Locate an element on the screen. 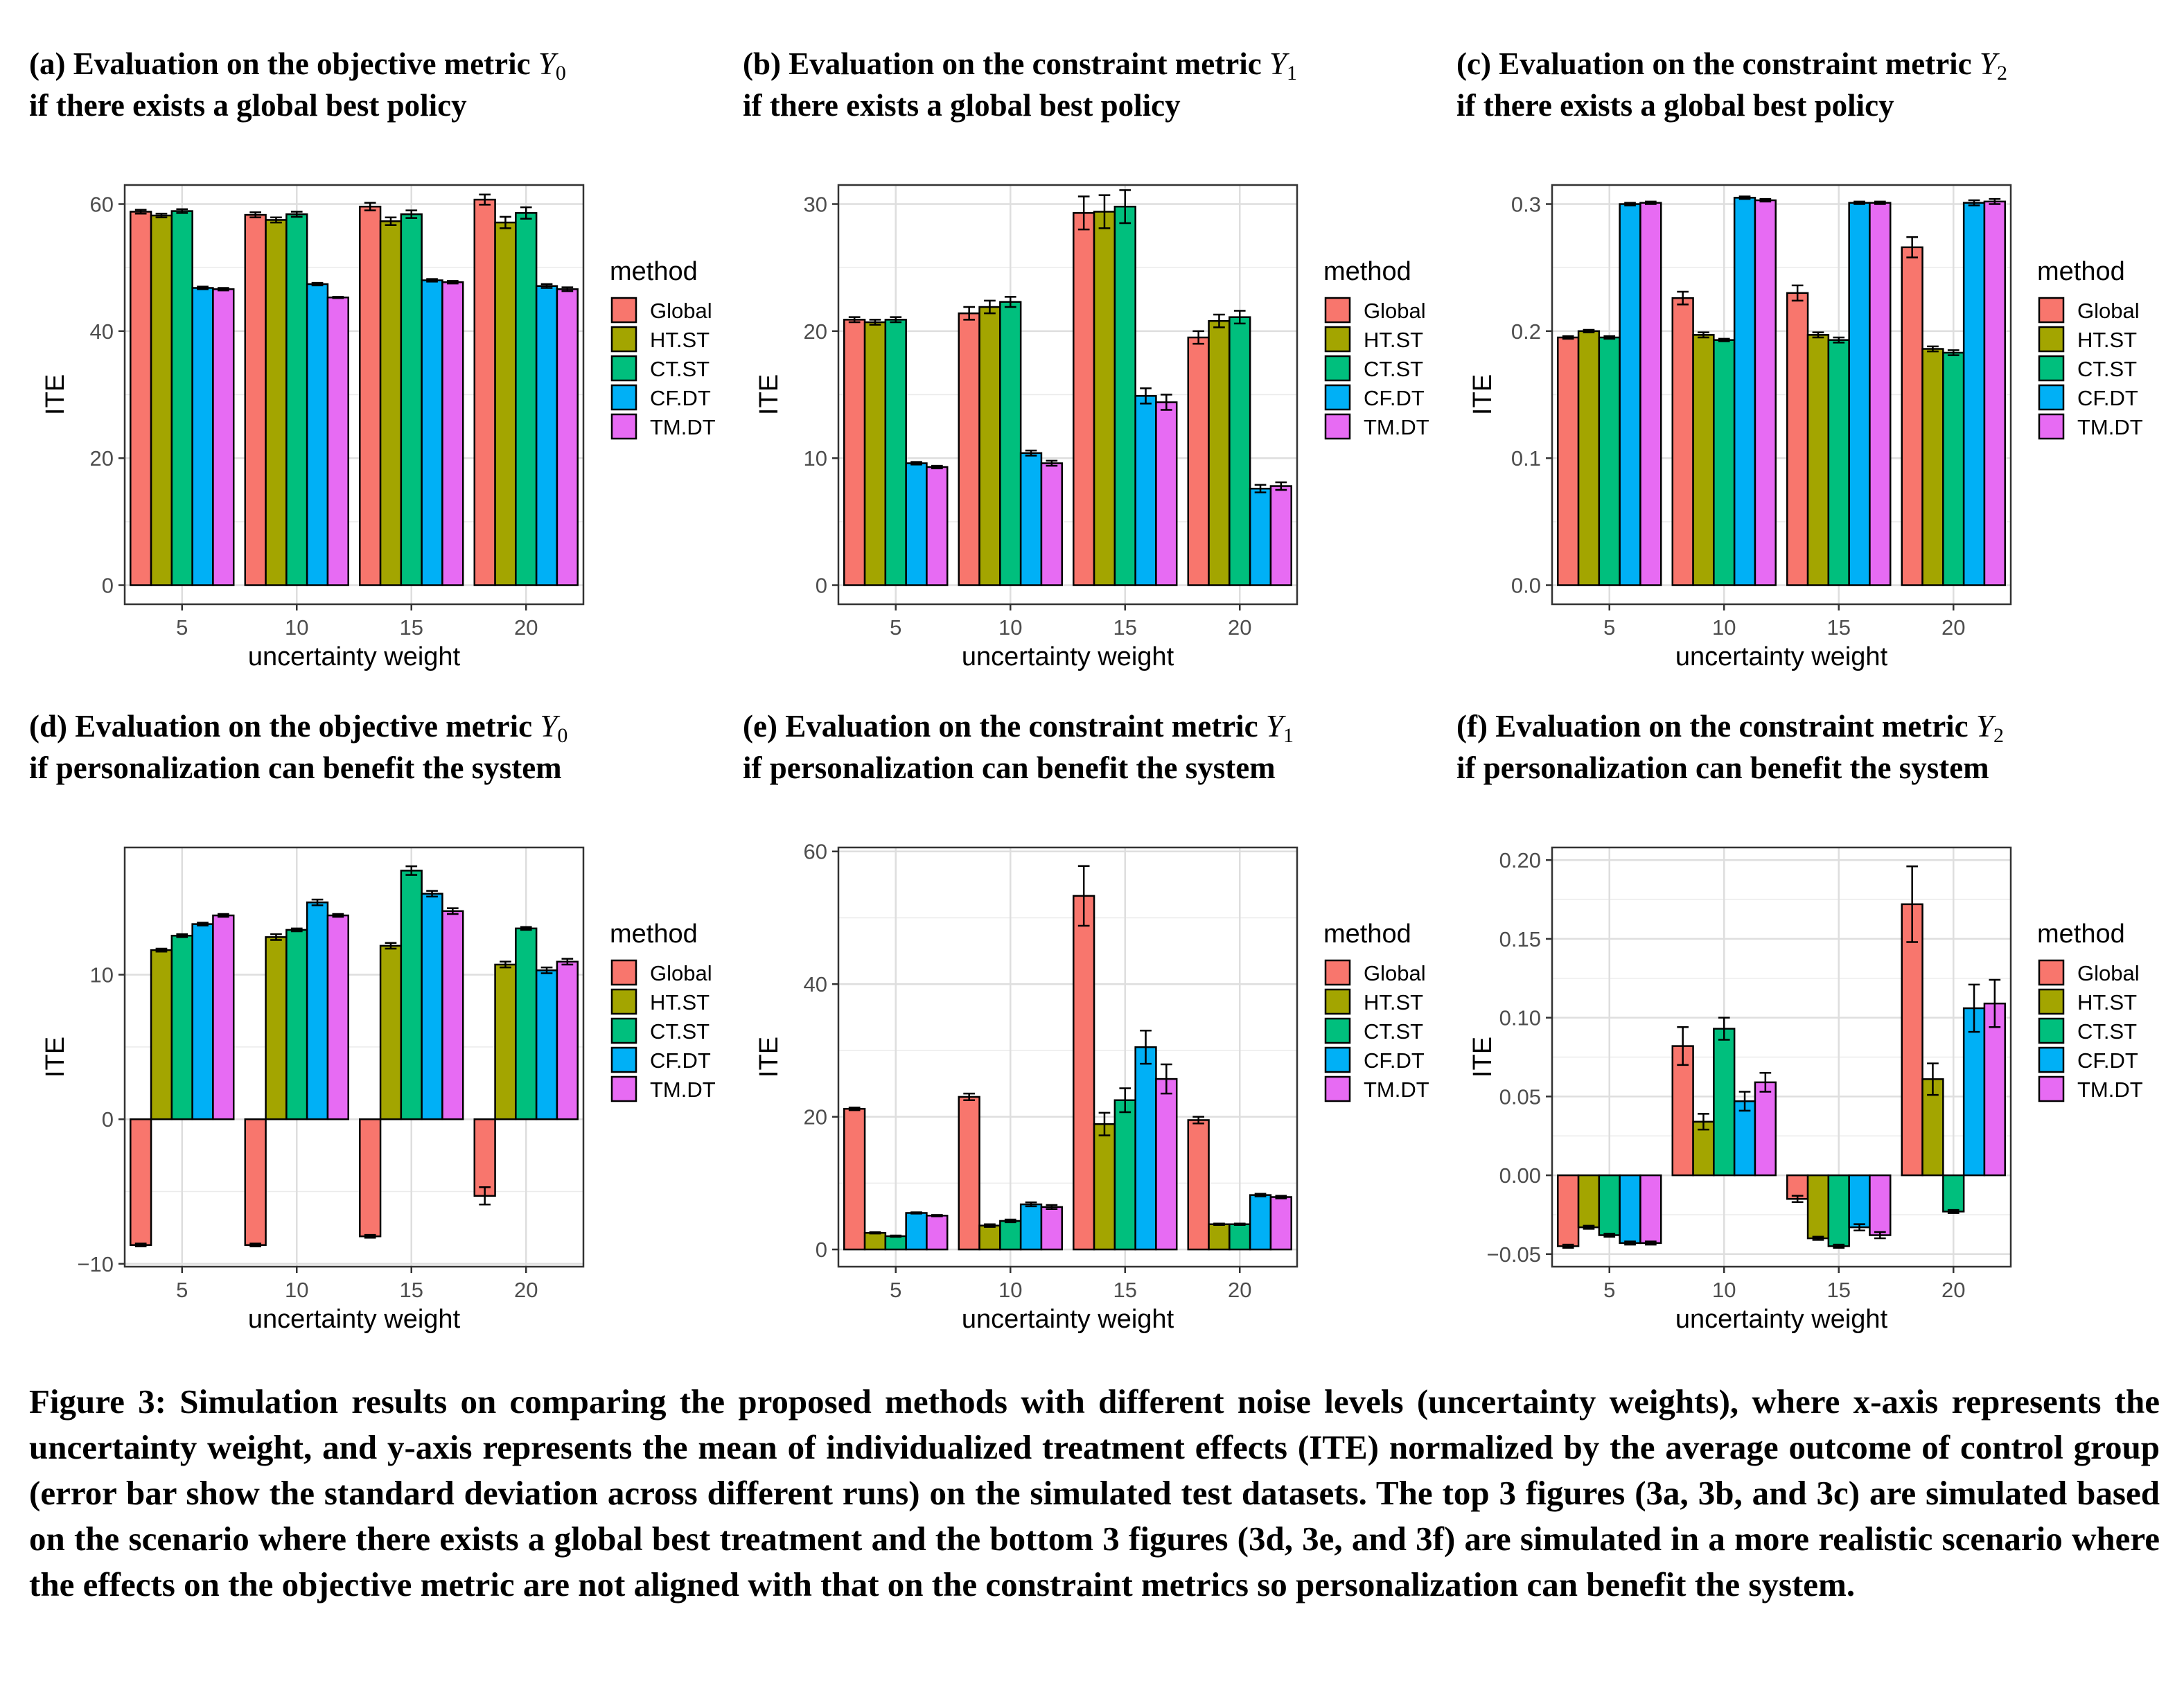 Image resolution: width=2184 pixels, height=1688 pixels. y-tick-label: 0.20 is located at coordinates (1520, 860).